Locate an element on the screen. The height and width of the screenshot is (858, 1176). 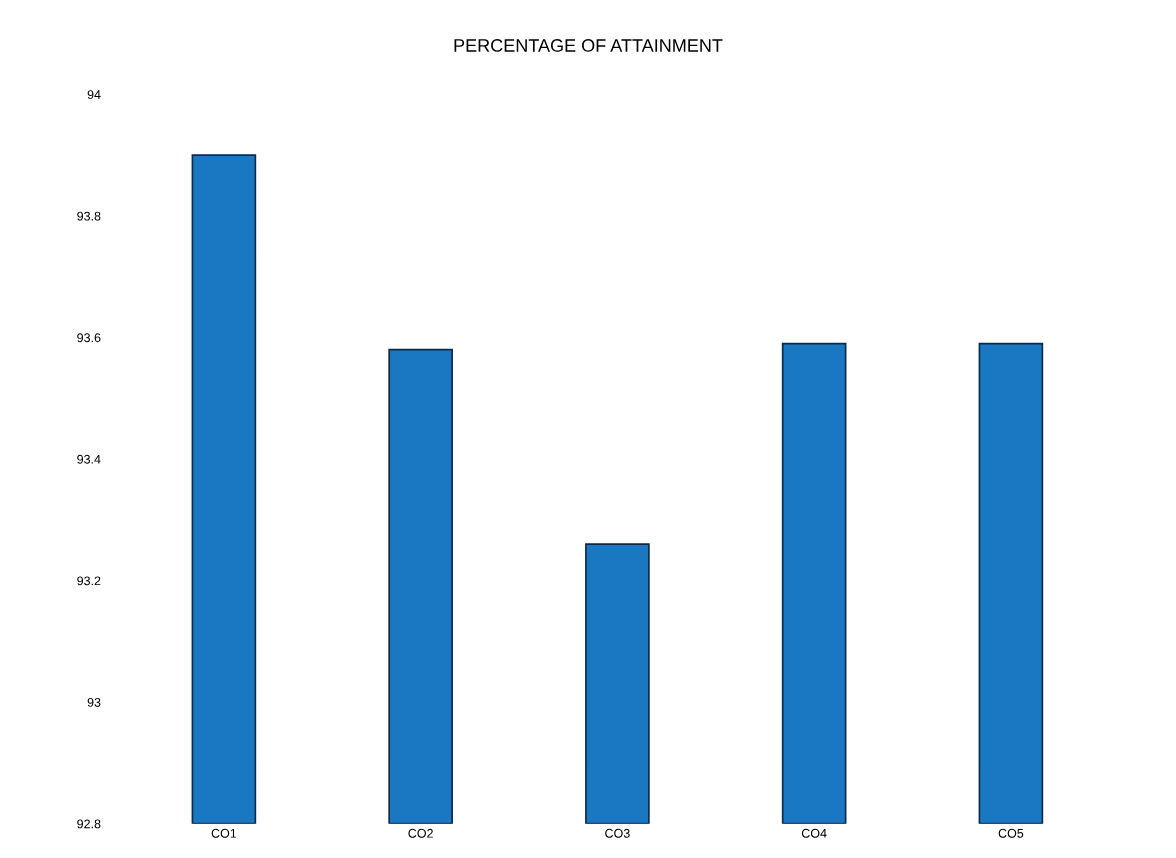
x-tick-label: CO1 is located at coordinates (224, 833).